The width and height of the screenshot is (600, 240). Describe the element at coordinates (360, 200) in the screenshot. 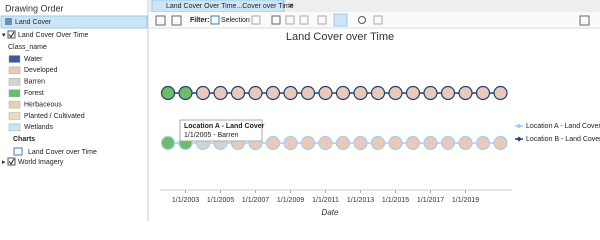

I see `x-tick-label: 1/1/2013` at that location.